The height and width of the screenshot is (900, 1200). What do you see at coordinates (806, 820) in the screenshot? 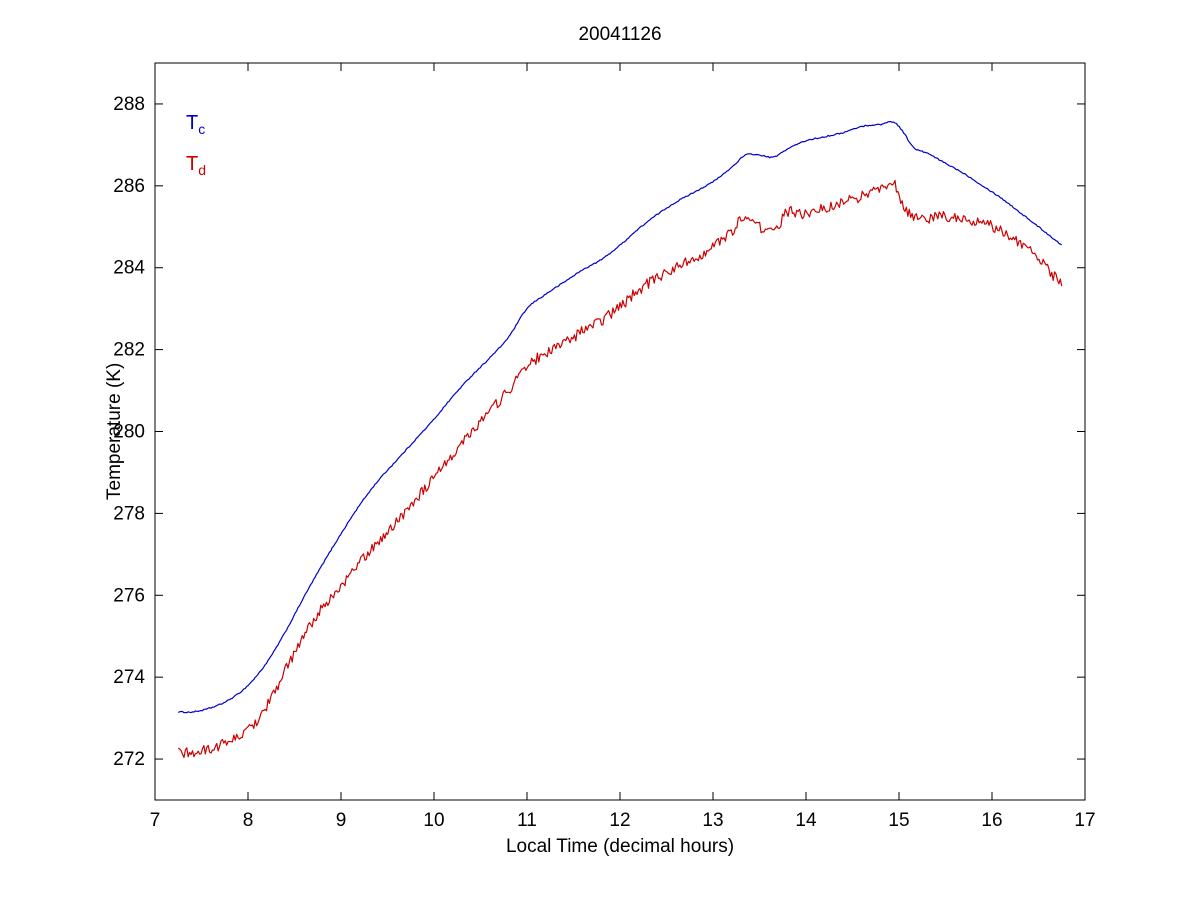
I see `x-tick-label: 14` at bounding box center [806, 820].